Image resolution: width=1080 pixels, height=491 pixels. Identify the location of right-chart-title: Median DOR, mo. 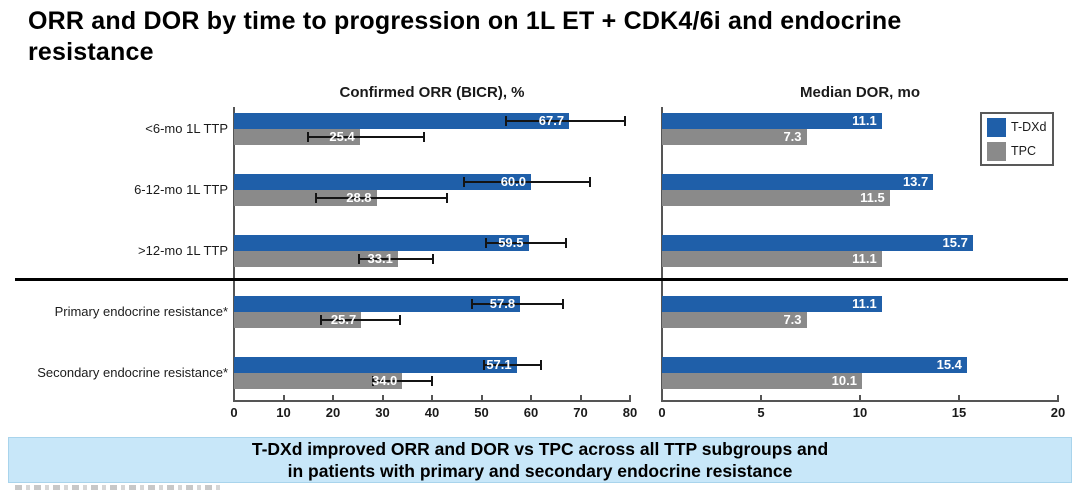
(859, 92).